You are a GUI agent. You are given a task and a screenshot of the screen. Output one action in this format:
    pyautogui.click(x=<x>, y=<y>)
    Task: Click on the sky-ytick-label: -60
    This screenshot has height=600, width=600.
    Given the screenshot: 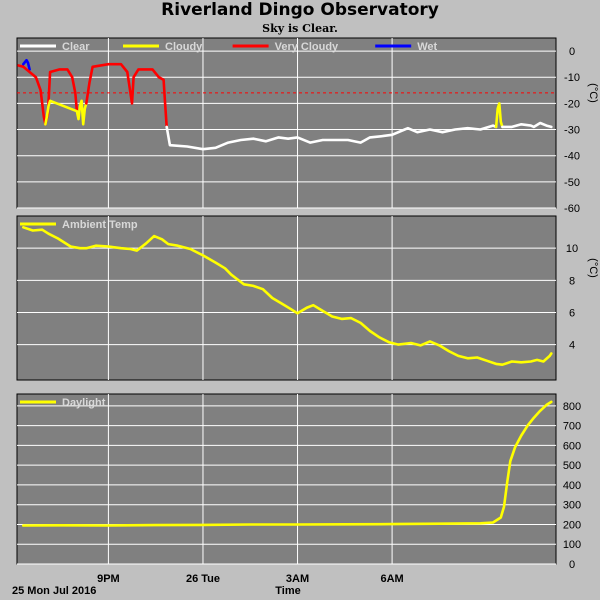 What is the action you would take?
    pyautogui.click(x=572, y=209)
    